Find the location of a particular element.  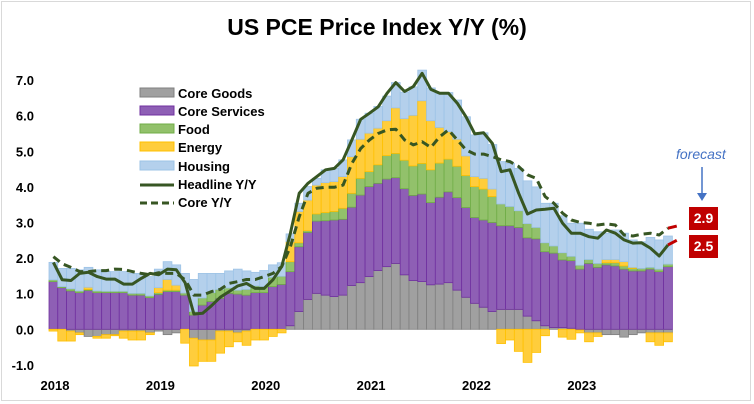

legend-label: Core Services is located at coordinates (221, 111).